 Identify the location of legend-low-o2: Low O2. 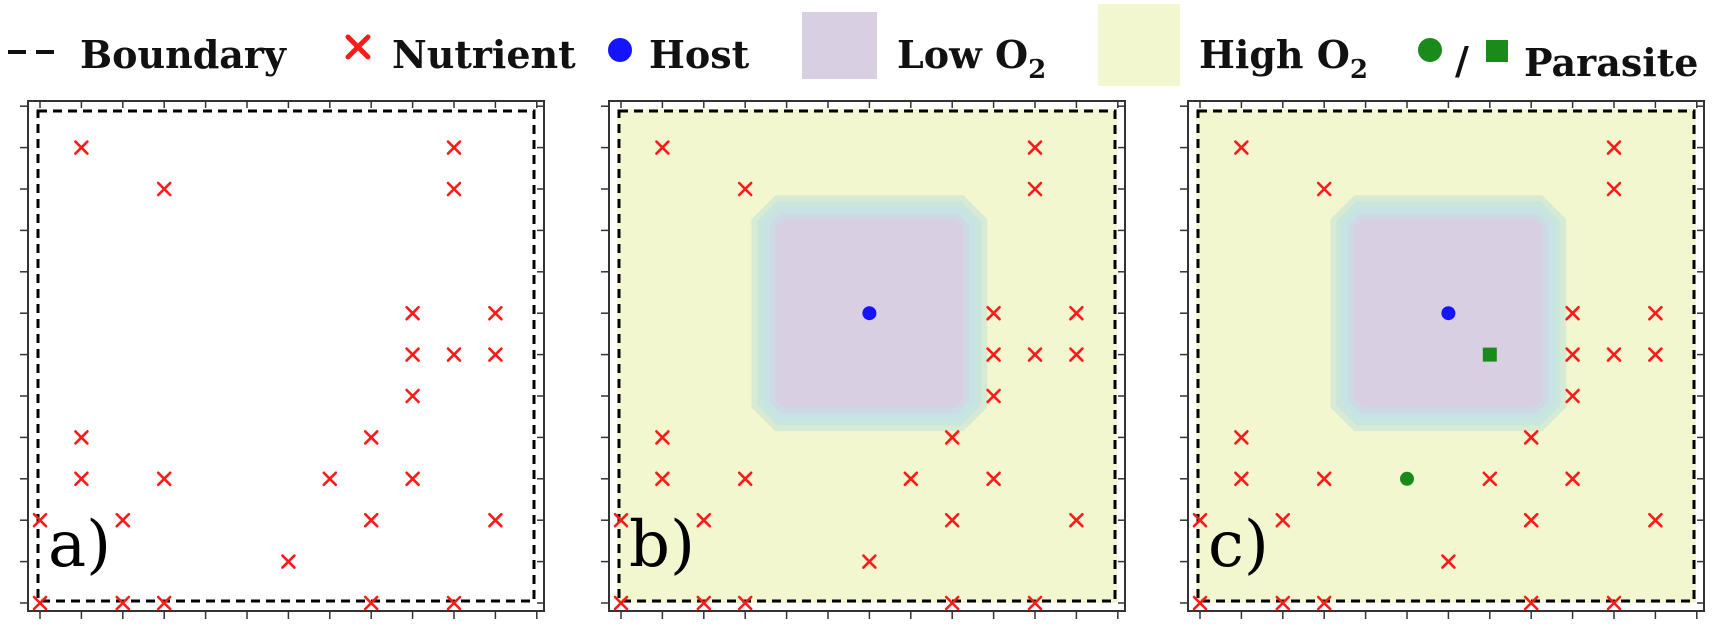
(924, 48).